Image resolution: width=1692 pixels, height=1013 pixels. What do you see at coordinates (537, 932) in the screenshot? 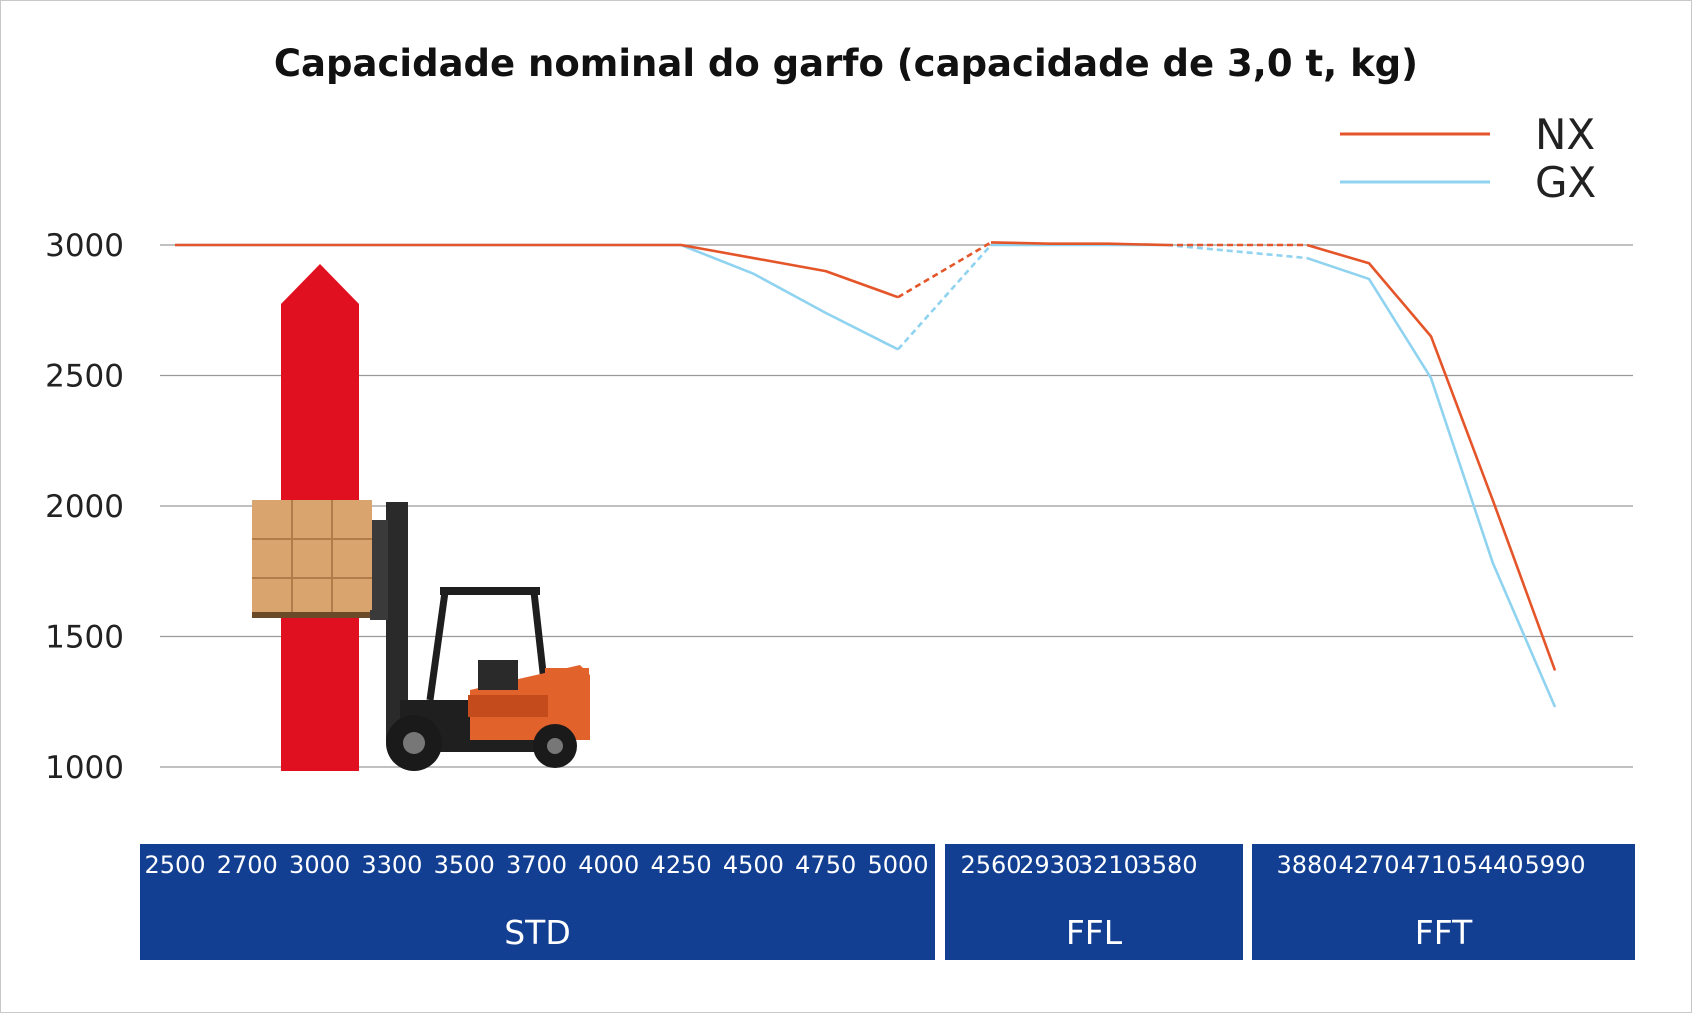
I see `category-group-label: STD` at bounding box center [537, 932].